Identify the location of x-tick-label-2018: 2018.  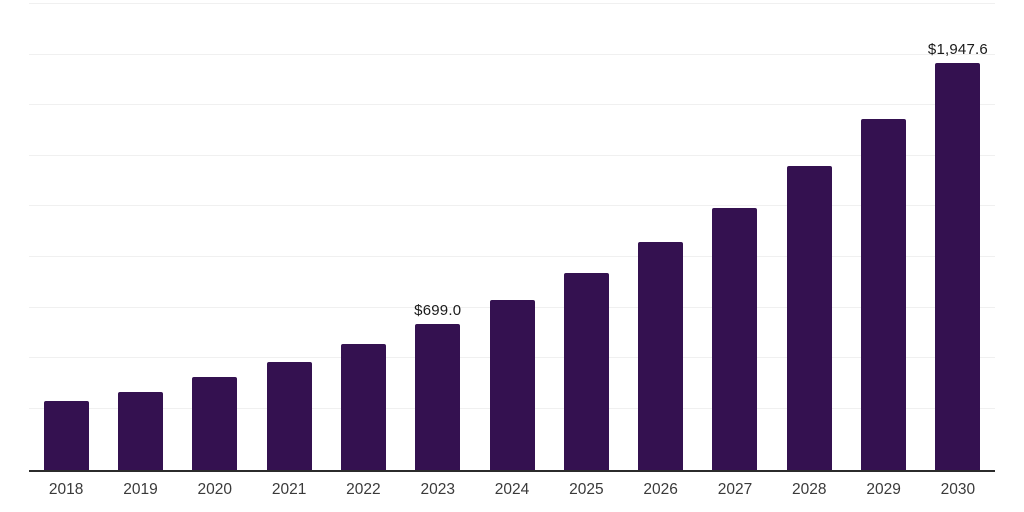
(66, 489).